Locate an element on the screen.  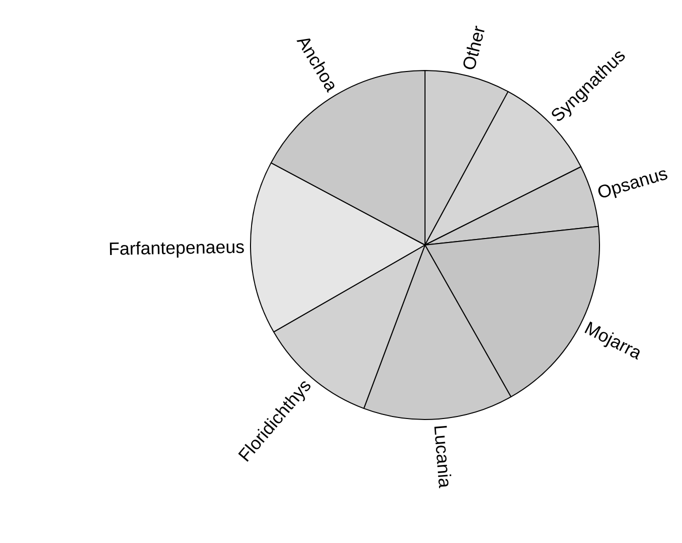
slice-label: Other is located at coordinates (474, 48).